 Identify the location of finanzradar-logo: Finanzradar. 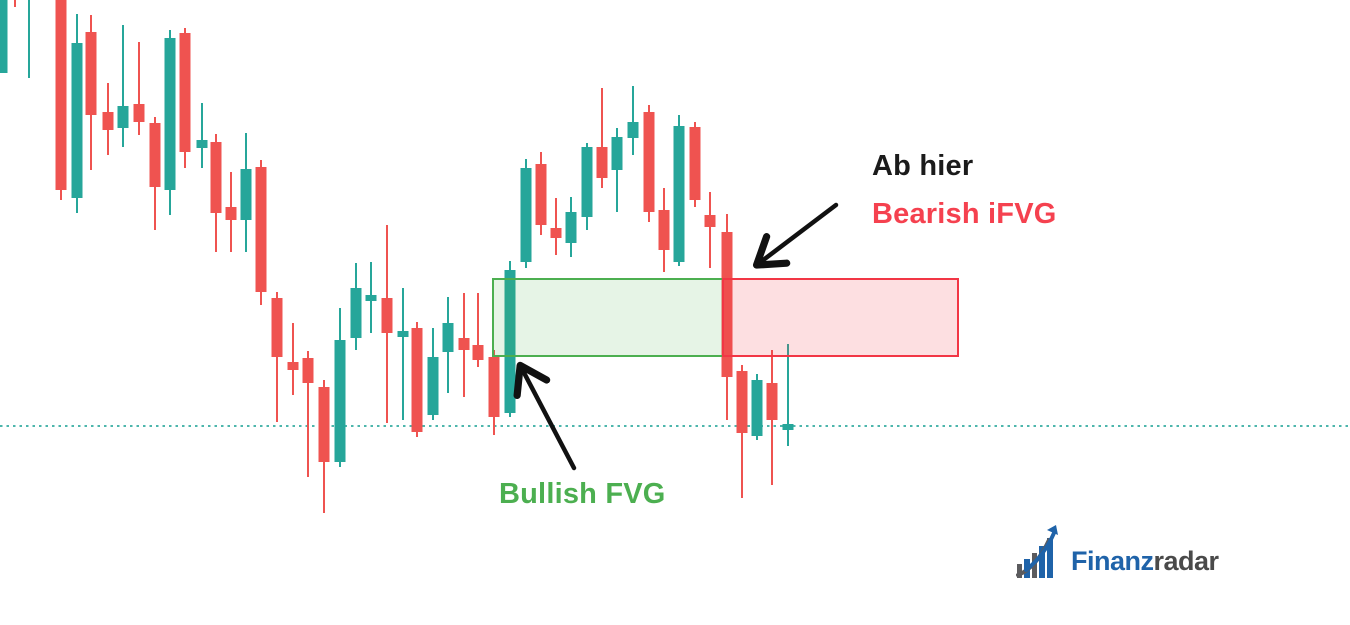
(1117, 553).